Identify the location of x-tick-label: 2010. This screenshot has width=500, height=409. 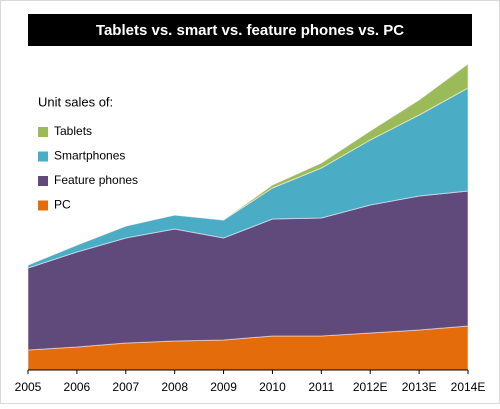
(272, 387).